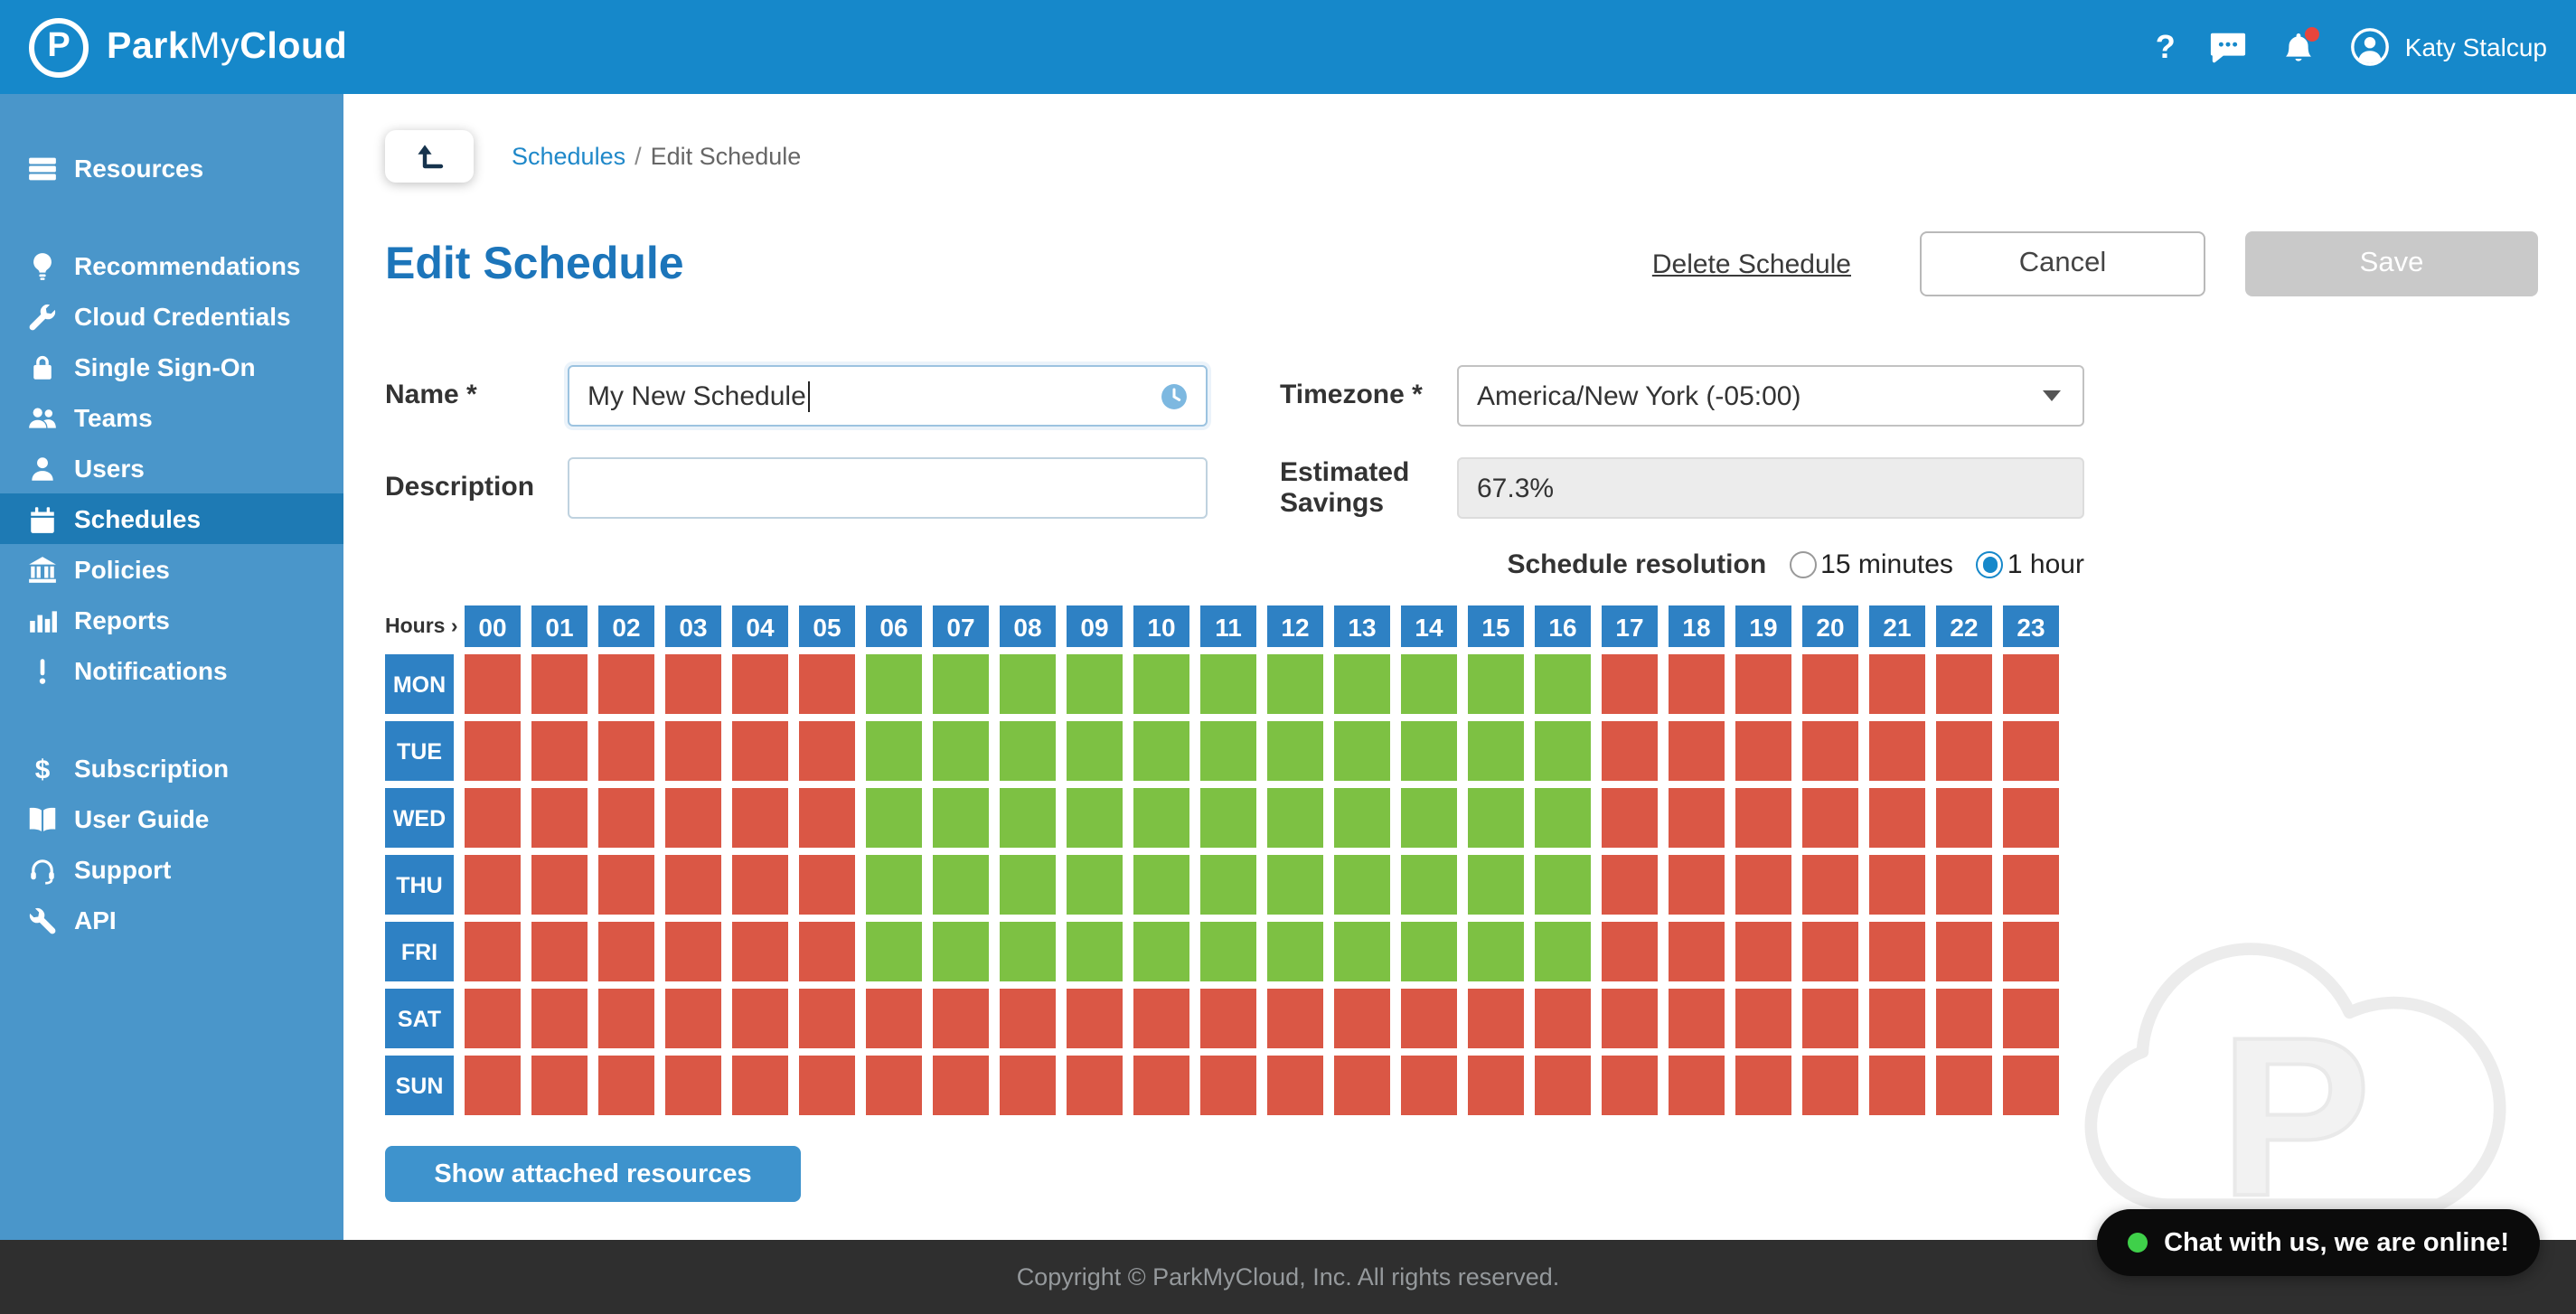 This screenshot has height=1314, width=2576. I want to click on day-label-wed: WED, so click(420, 818).